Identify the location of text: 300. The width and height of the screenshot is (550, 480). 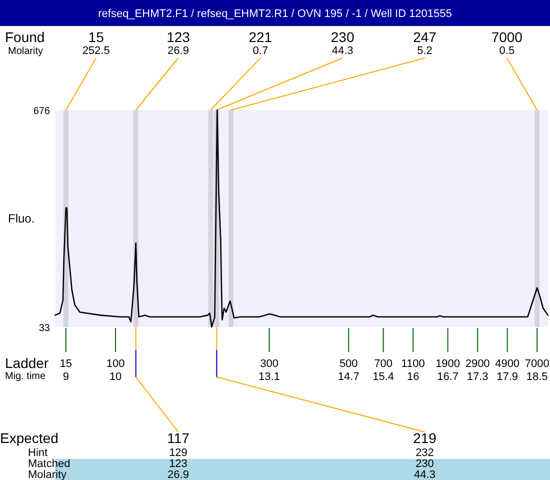
(269, 364).